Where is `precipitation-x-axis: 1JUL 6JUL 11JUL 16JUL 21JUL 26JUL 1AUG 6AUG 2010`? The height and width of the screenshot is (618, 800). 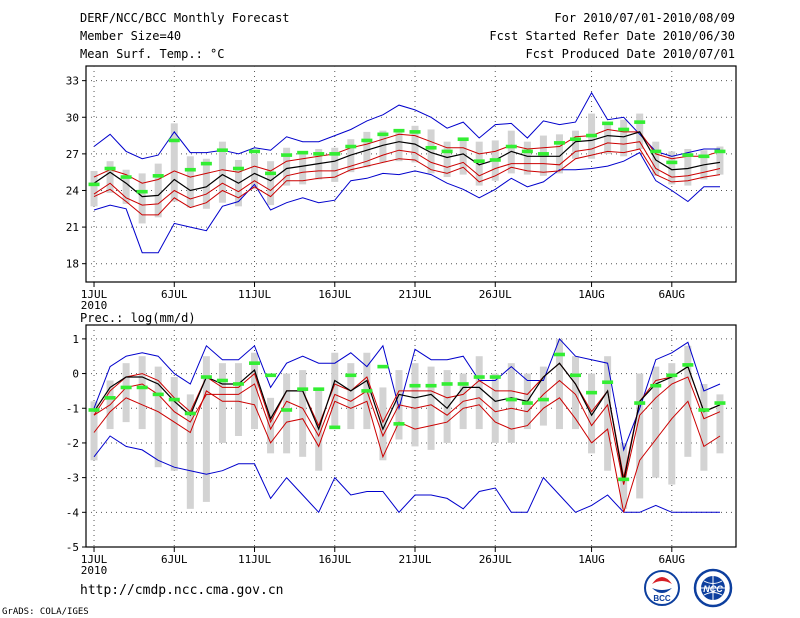 precipitation-x-axis: 1JUL 6JUL 11JUL 16JUL 21JUL 26JUL 1AUG 6AUG 2010 is located at coordinates (383, 562).